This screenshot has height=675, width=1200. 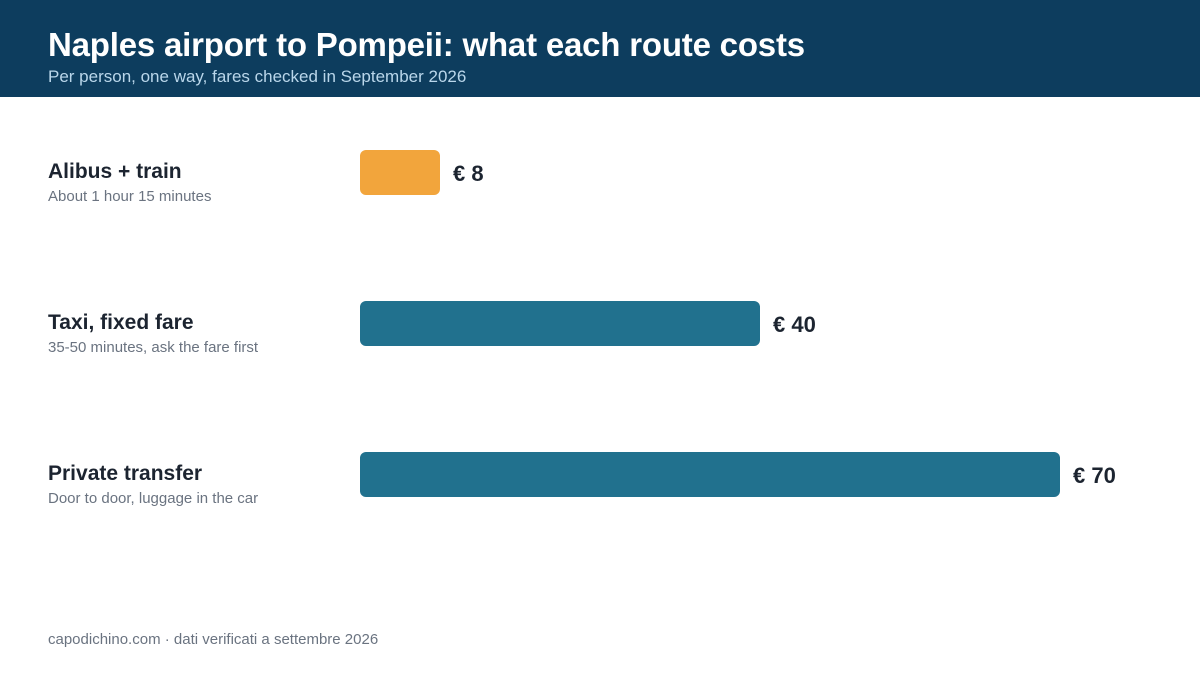 What do you see at coordinates (121, 322) in the screenshot?
I see `category-label: Taxi, fixed fare` at bounding box center [121, 322].